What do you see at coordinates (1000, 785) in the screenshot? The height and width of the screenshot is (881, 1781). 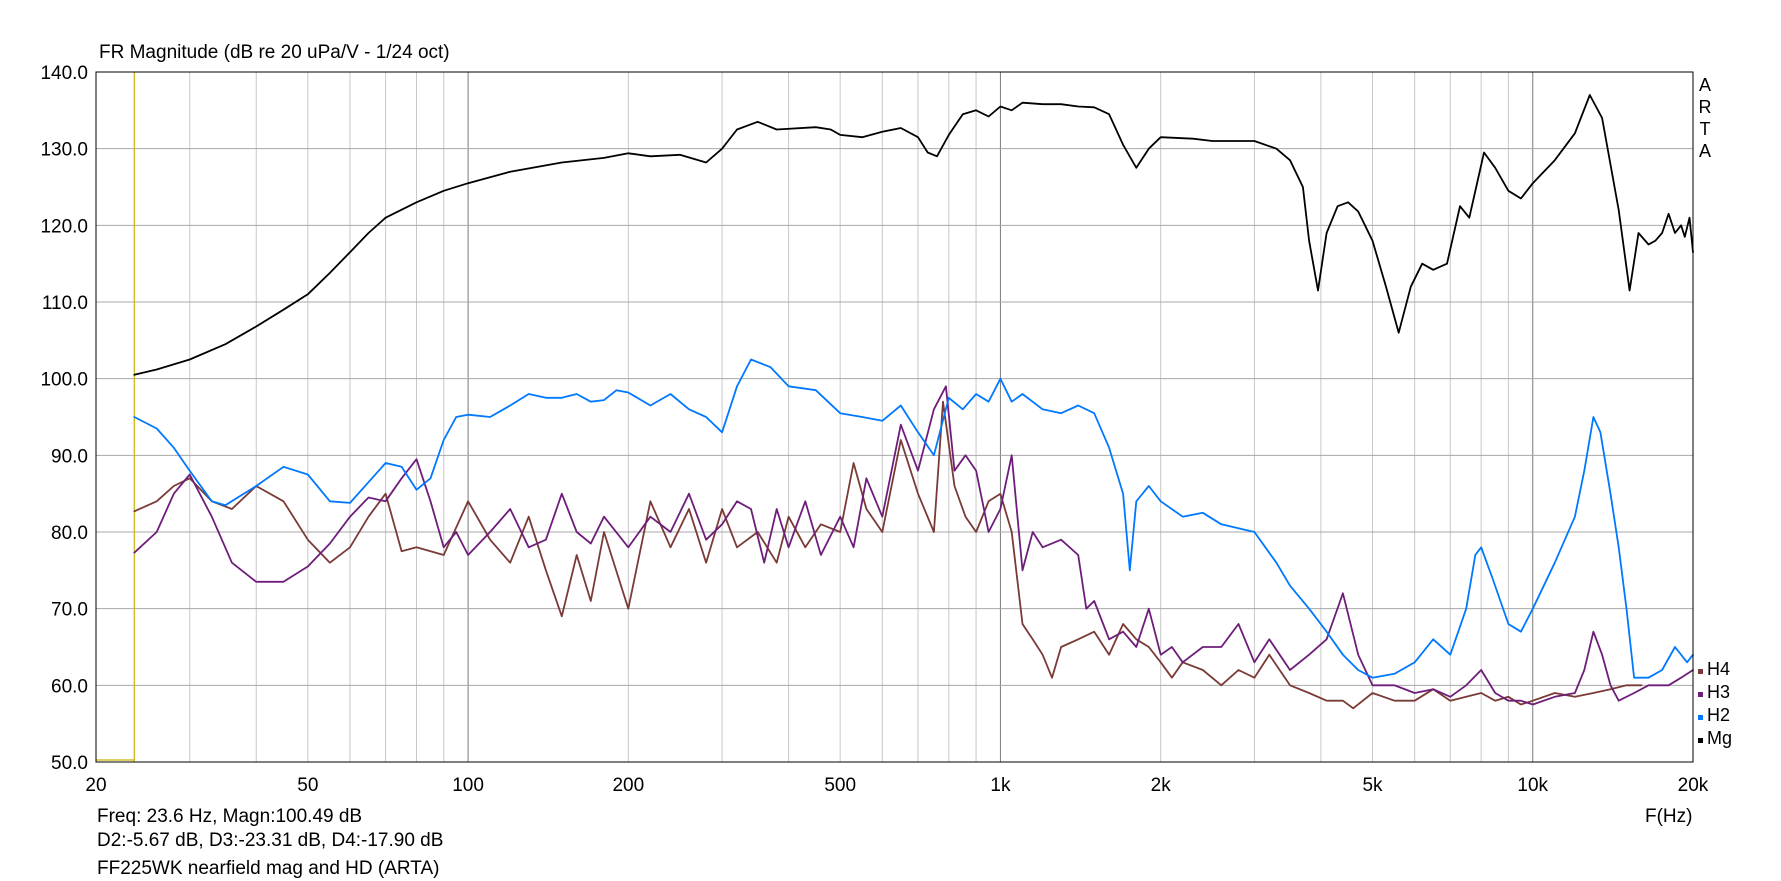 I see `x-tick-label: 1k` at bounding box center [1000, 785].